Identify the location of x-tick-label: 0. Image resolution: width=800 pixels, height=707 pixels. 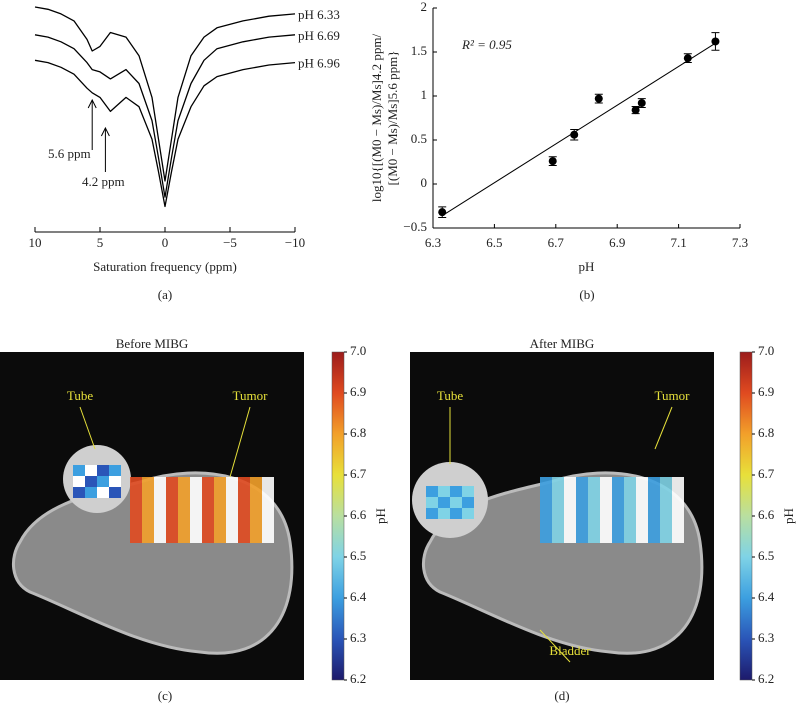
(165, 242).